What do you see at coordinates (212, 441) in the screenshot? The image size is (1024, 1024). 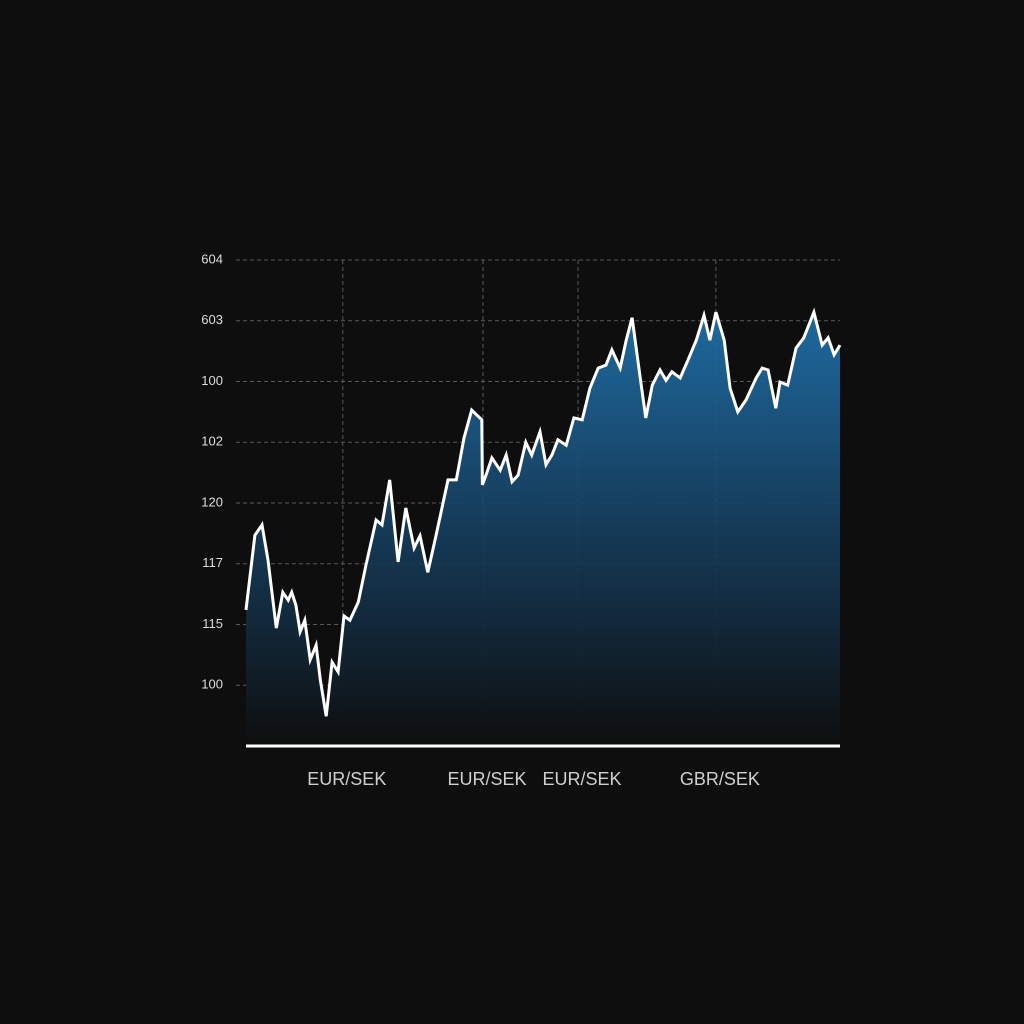 I see `y-tick-label: 102` at bounding box center [212, 441].